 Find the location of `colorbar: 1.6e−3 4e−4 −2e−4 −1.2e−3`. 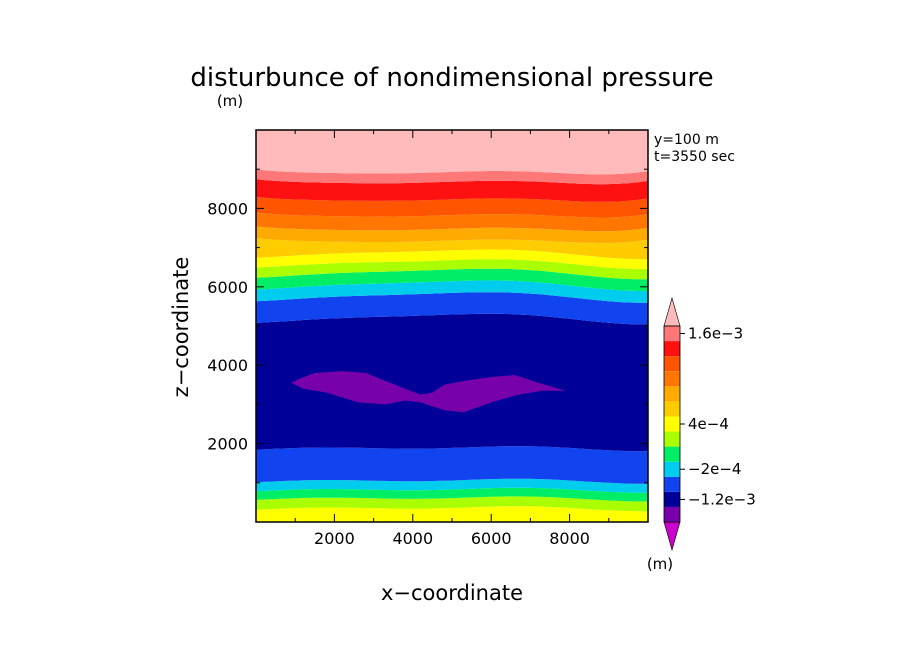

colorbar: 1.6e−3 4e−4 −2e−4 −1.2e−3 is located at coordinates (709, 424).